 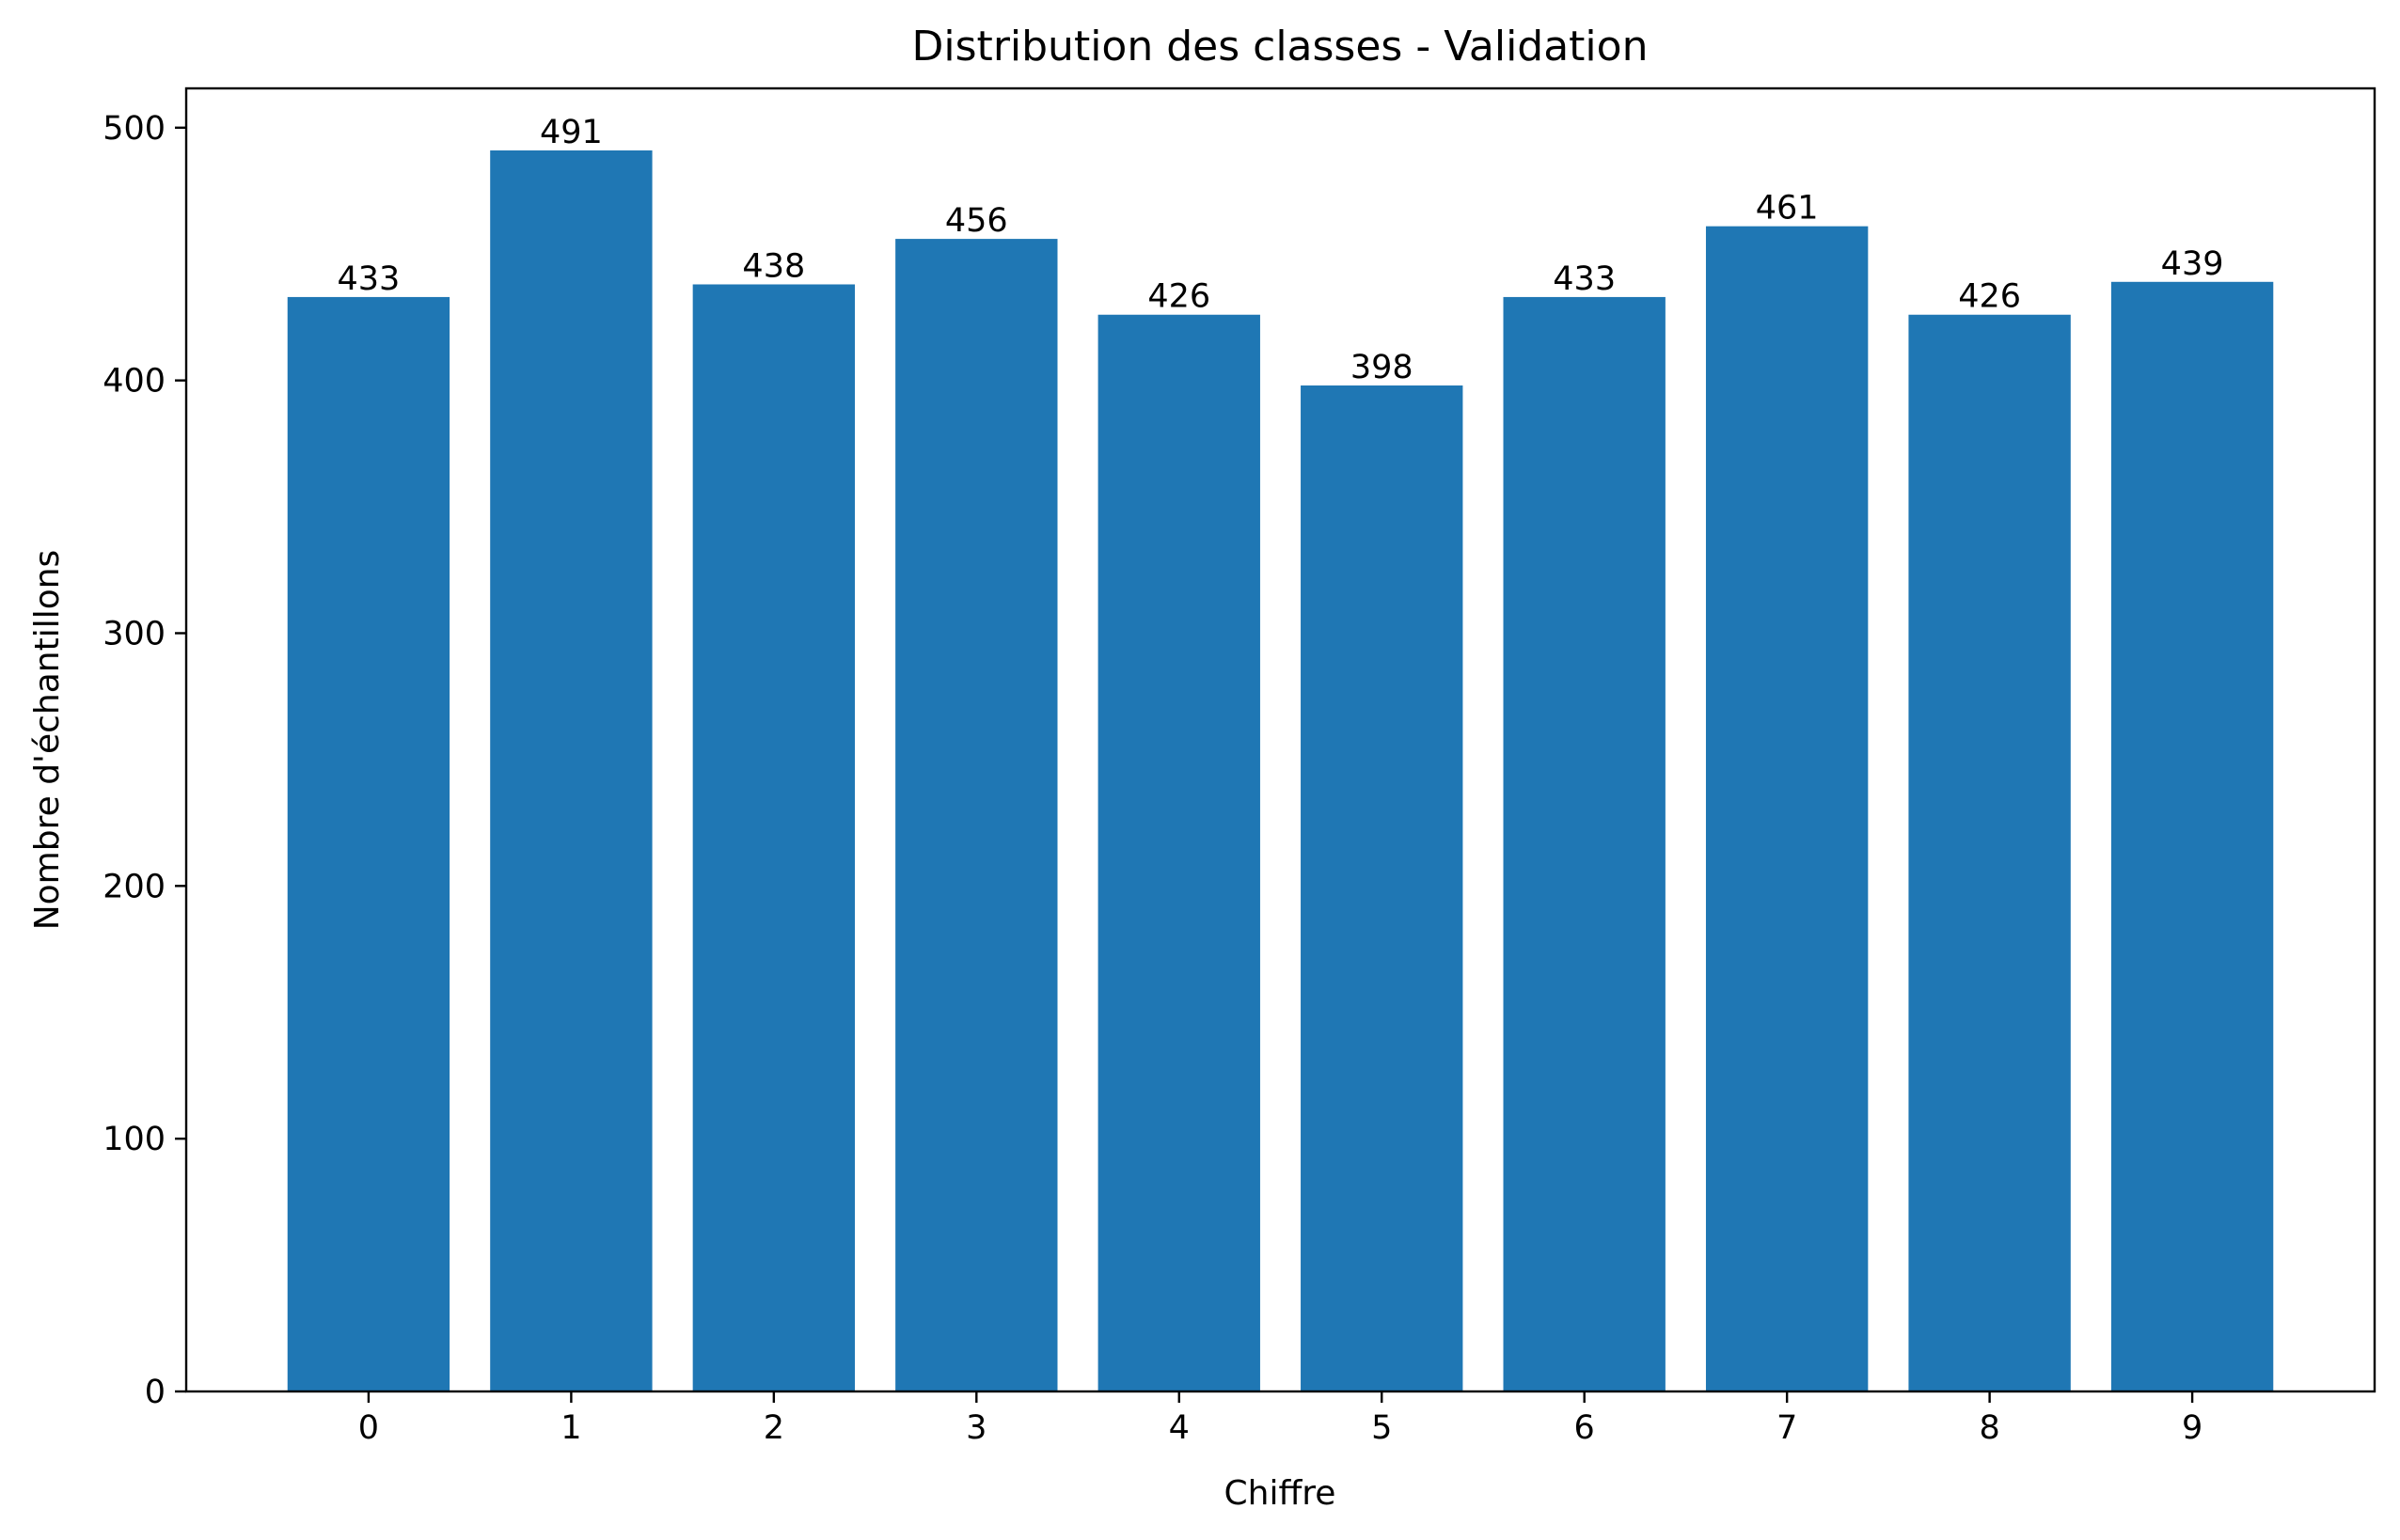 I want to click on data-label-5: 398, so click(x=1381, y=368).